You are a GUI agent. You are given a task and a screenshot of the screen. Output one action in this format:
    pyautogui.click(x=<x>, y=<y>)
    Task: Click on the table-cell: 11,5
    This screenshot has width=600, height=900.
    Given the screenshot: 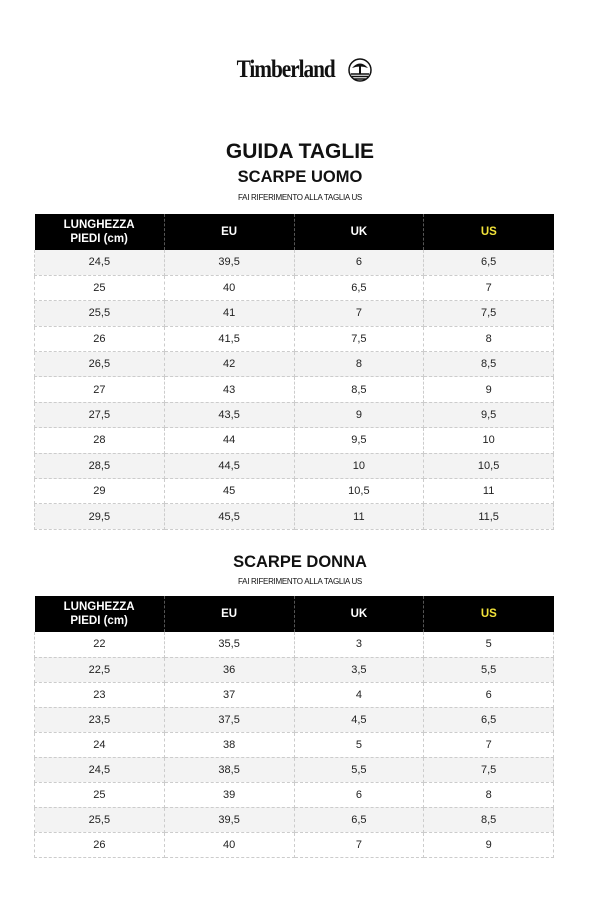 What is the action you would take?
    pyautogui.click(x=488, y=516)
    